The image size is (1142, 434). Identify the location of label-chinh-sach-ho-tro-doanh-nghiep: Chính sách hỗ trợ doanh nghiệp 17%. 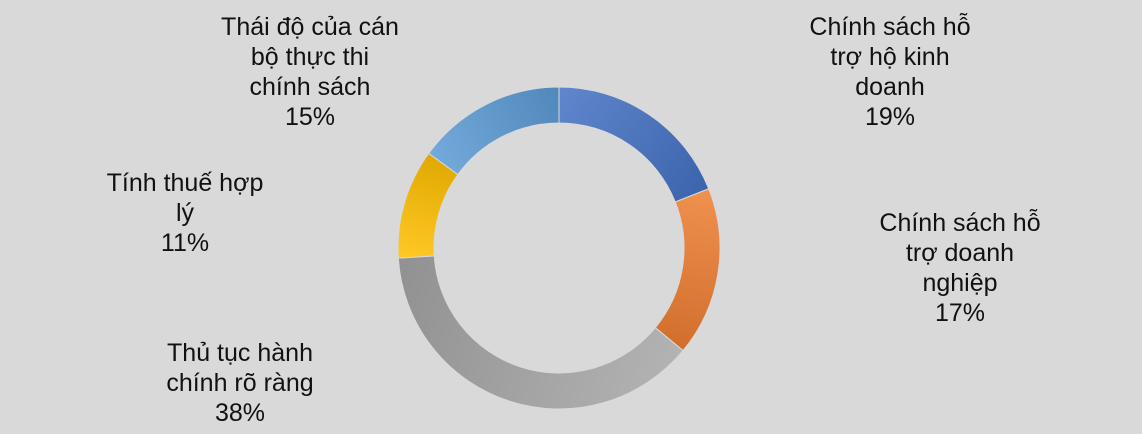
(960, 268).